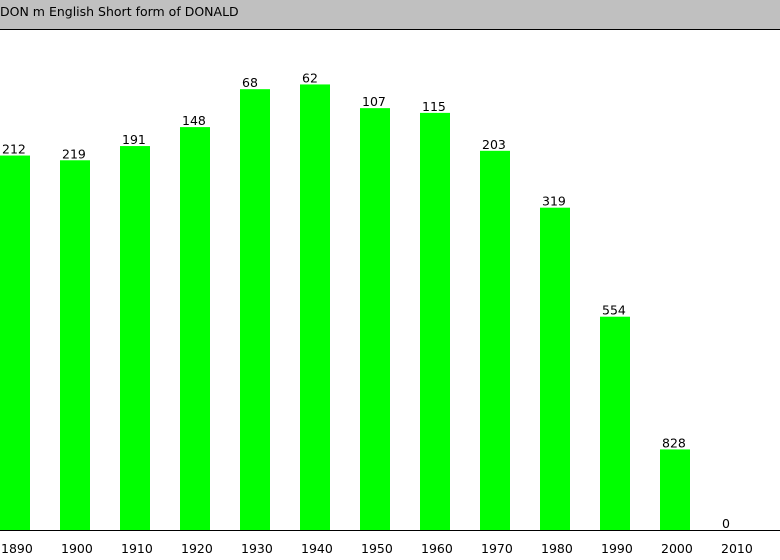  What do you see at coordinates (435, 321) in the screenshot?
I see `bar-1960` at bounding box center [435, 321].